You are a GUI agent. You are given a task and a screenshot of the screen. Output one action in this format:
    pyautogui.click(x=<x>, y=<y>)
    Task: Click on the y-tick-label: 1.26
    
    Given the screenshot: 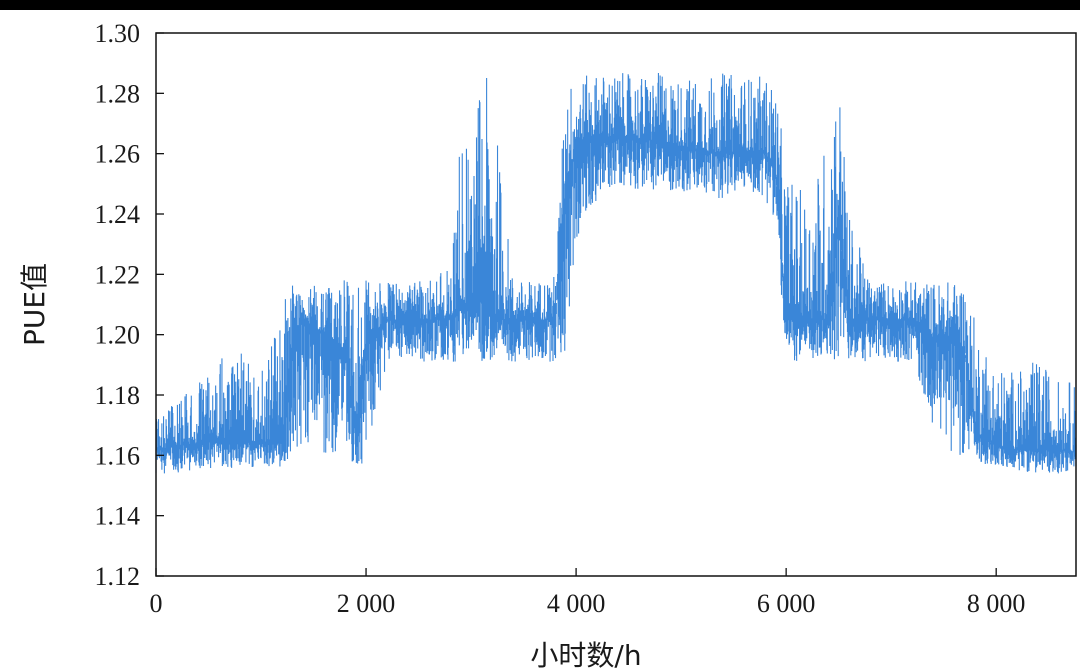 What is the action you would take?
    pyautogui.click(x=118, y=154)
    